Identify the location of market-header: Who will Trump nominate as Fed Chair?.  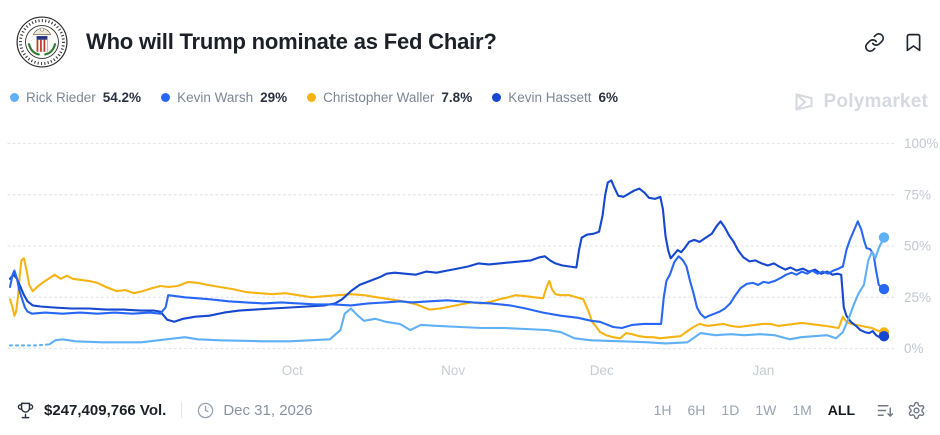
(470, 42).